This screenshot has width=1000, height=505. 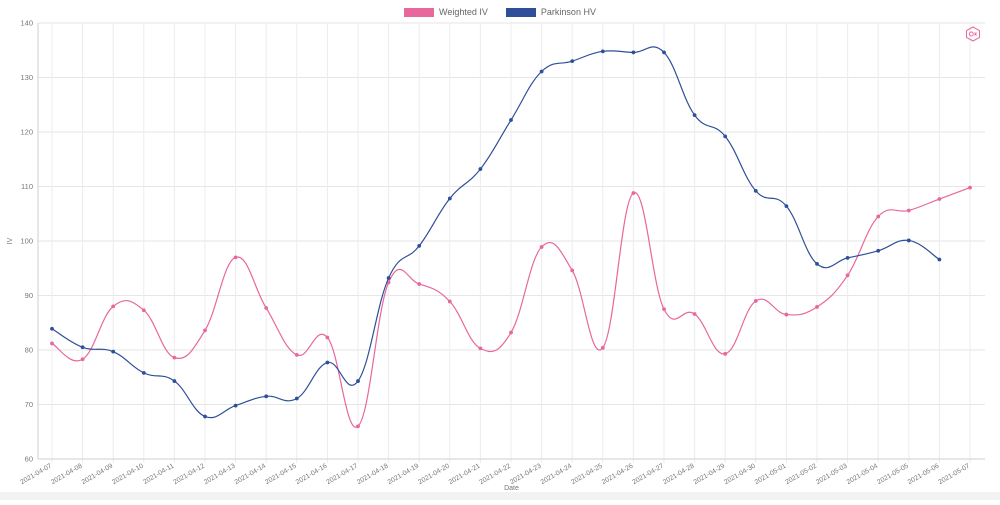 I want to click on x-tick-label: 2021-05-05, so click(x=893, y=475).